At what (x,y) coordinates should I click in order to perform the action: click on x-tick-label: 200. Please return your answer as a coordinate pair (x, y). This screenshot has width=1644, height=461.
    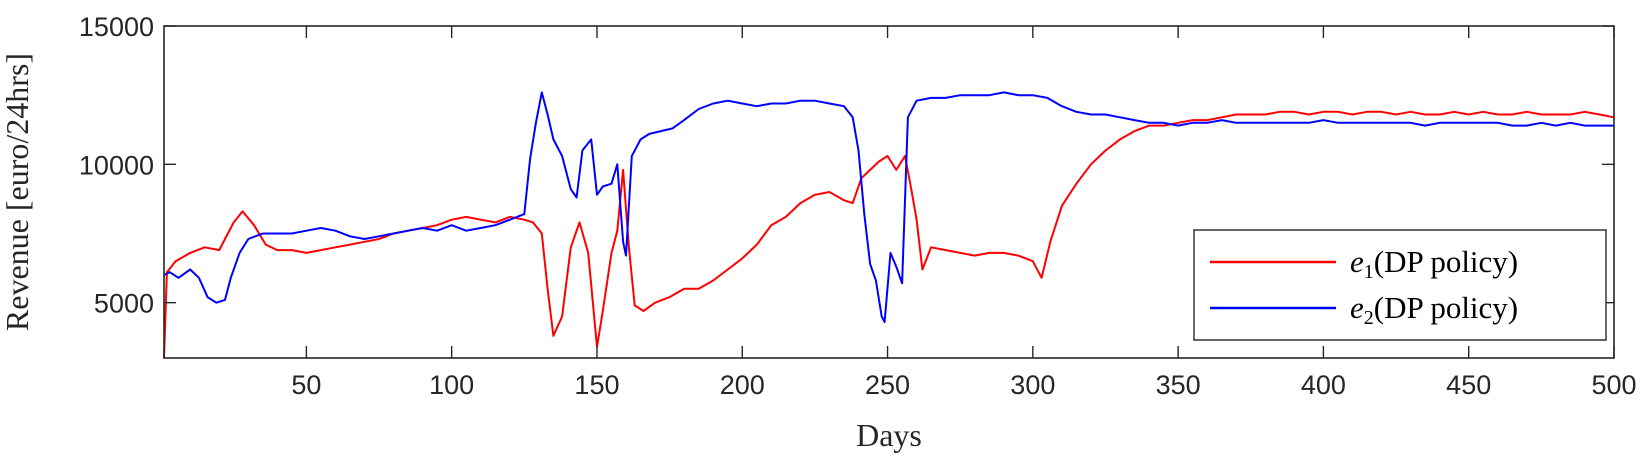
    Looking at the image, I should click on (742, 385).